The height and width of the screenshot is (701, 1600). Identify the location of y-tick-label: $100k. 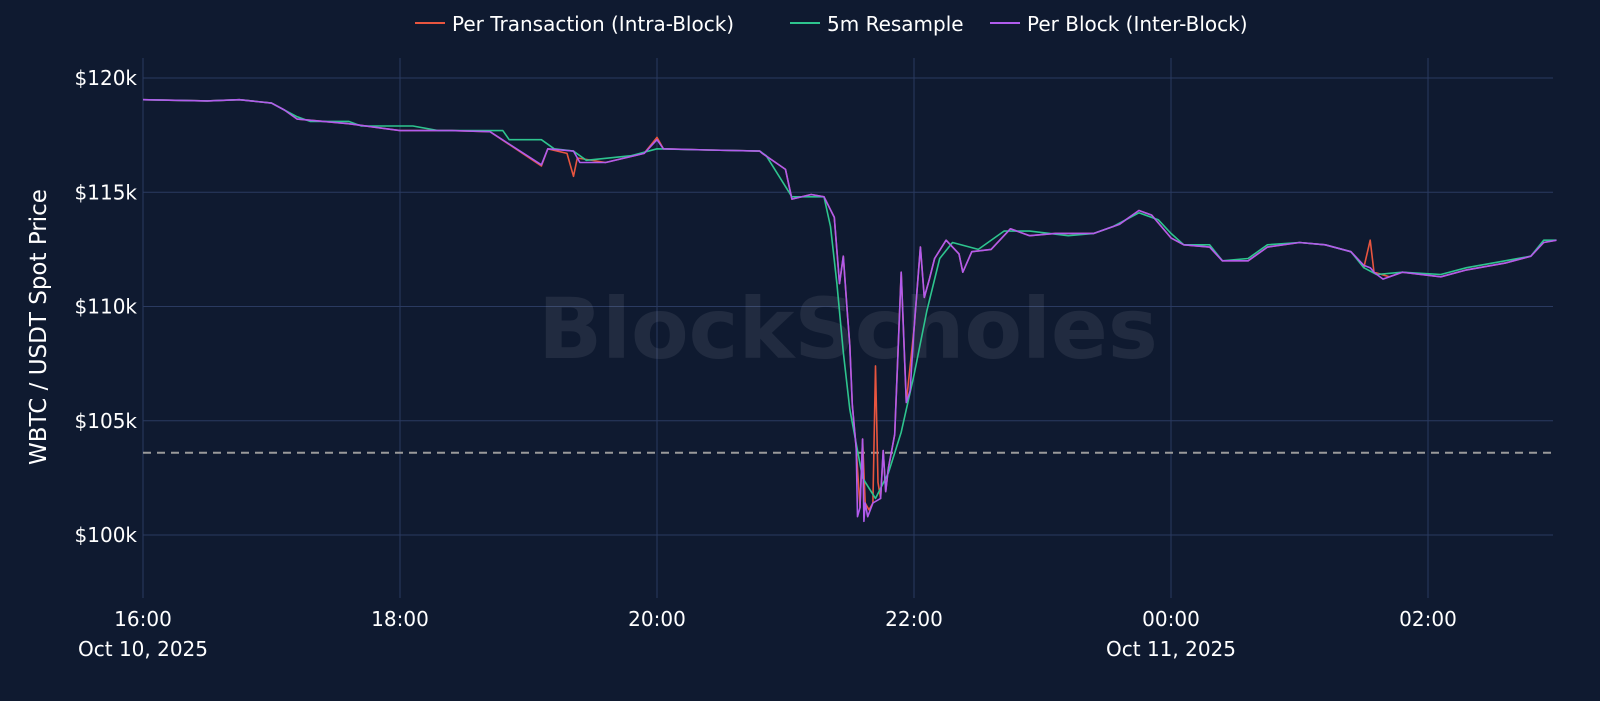
(106, 535).